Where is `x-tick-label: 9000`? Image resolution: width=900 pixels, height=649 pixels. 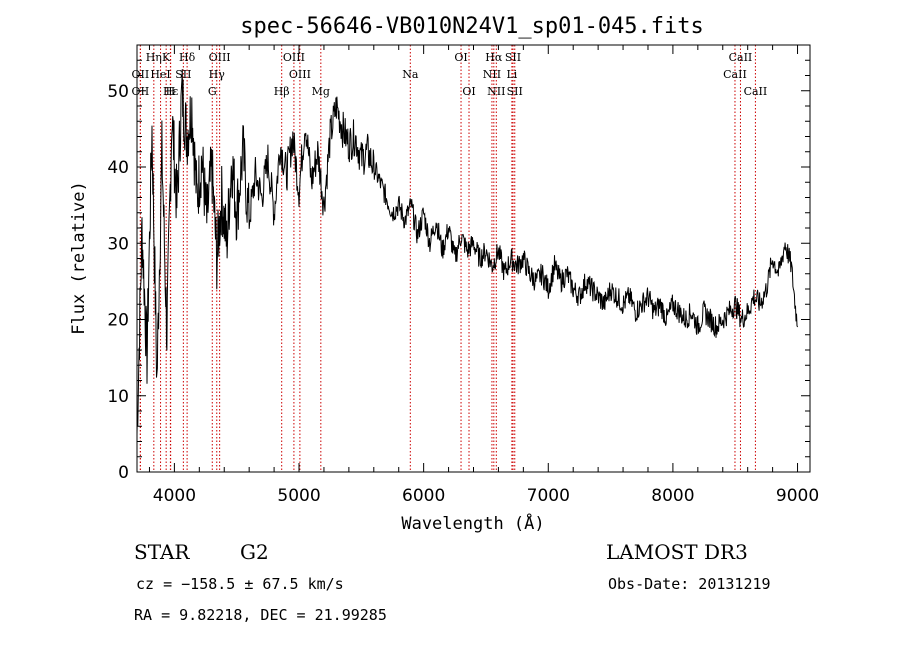 x-tick-label: 9000 is located at coordinates (797, 496).